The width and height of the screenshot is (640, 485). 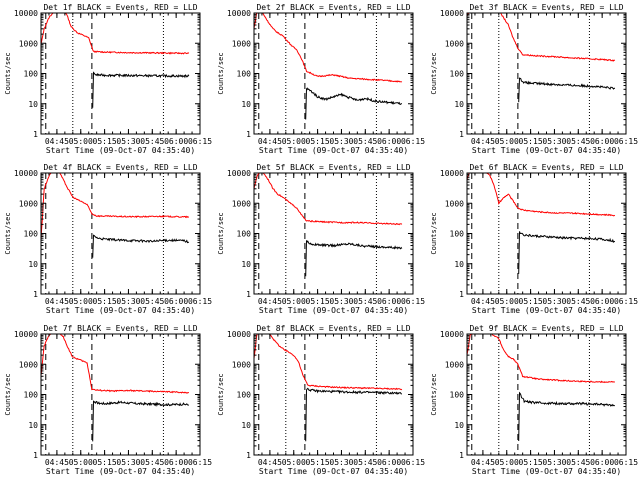 What do you see at coordinates (333, 167) in the screenshot?
I see `chart-title: Det 5f BLACK = Events, RED = LLD` at bounding box center [333, 167].